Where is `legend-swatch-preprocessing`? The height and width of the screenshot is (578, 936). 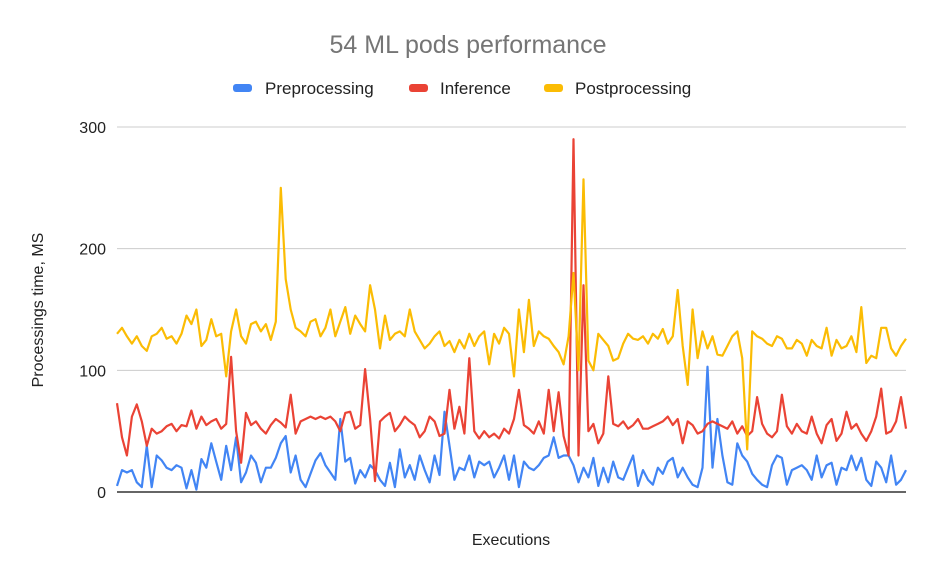 legend-swatch-preprocessing is located at coordinates (242, 88).